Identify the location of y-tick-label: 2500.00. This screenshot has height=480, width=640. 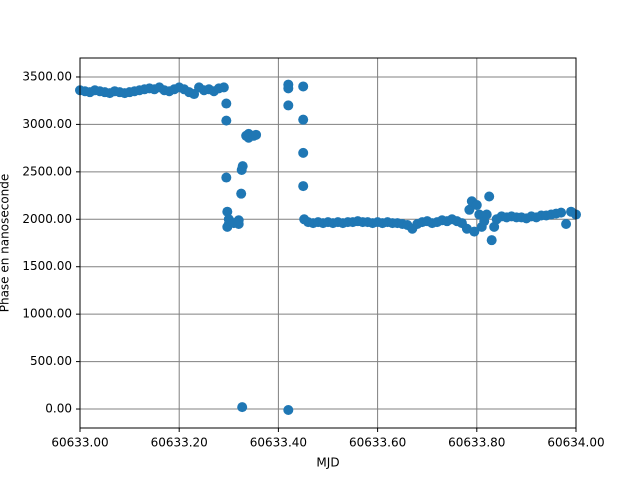
(47, 171).